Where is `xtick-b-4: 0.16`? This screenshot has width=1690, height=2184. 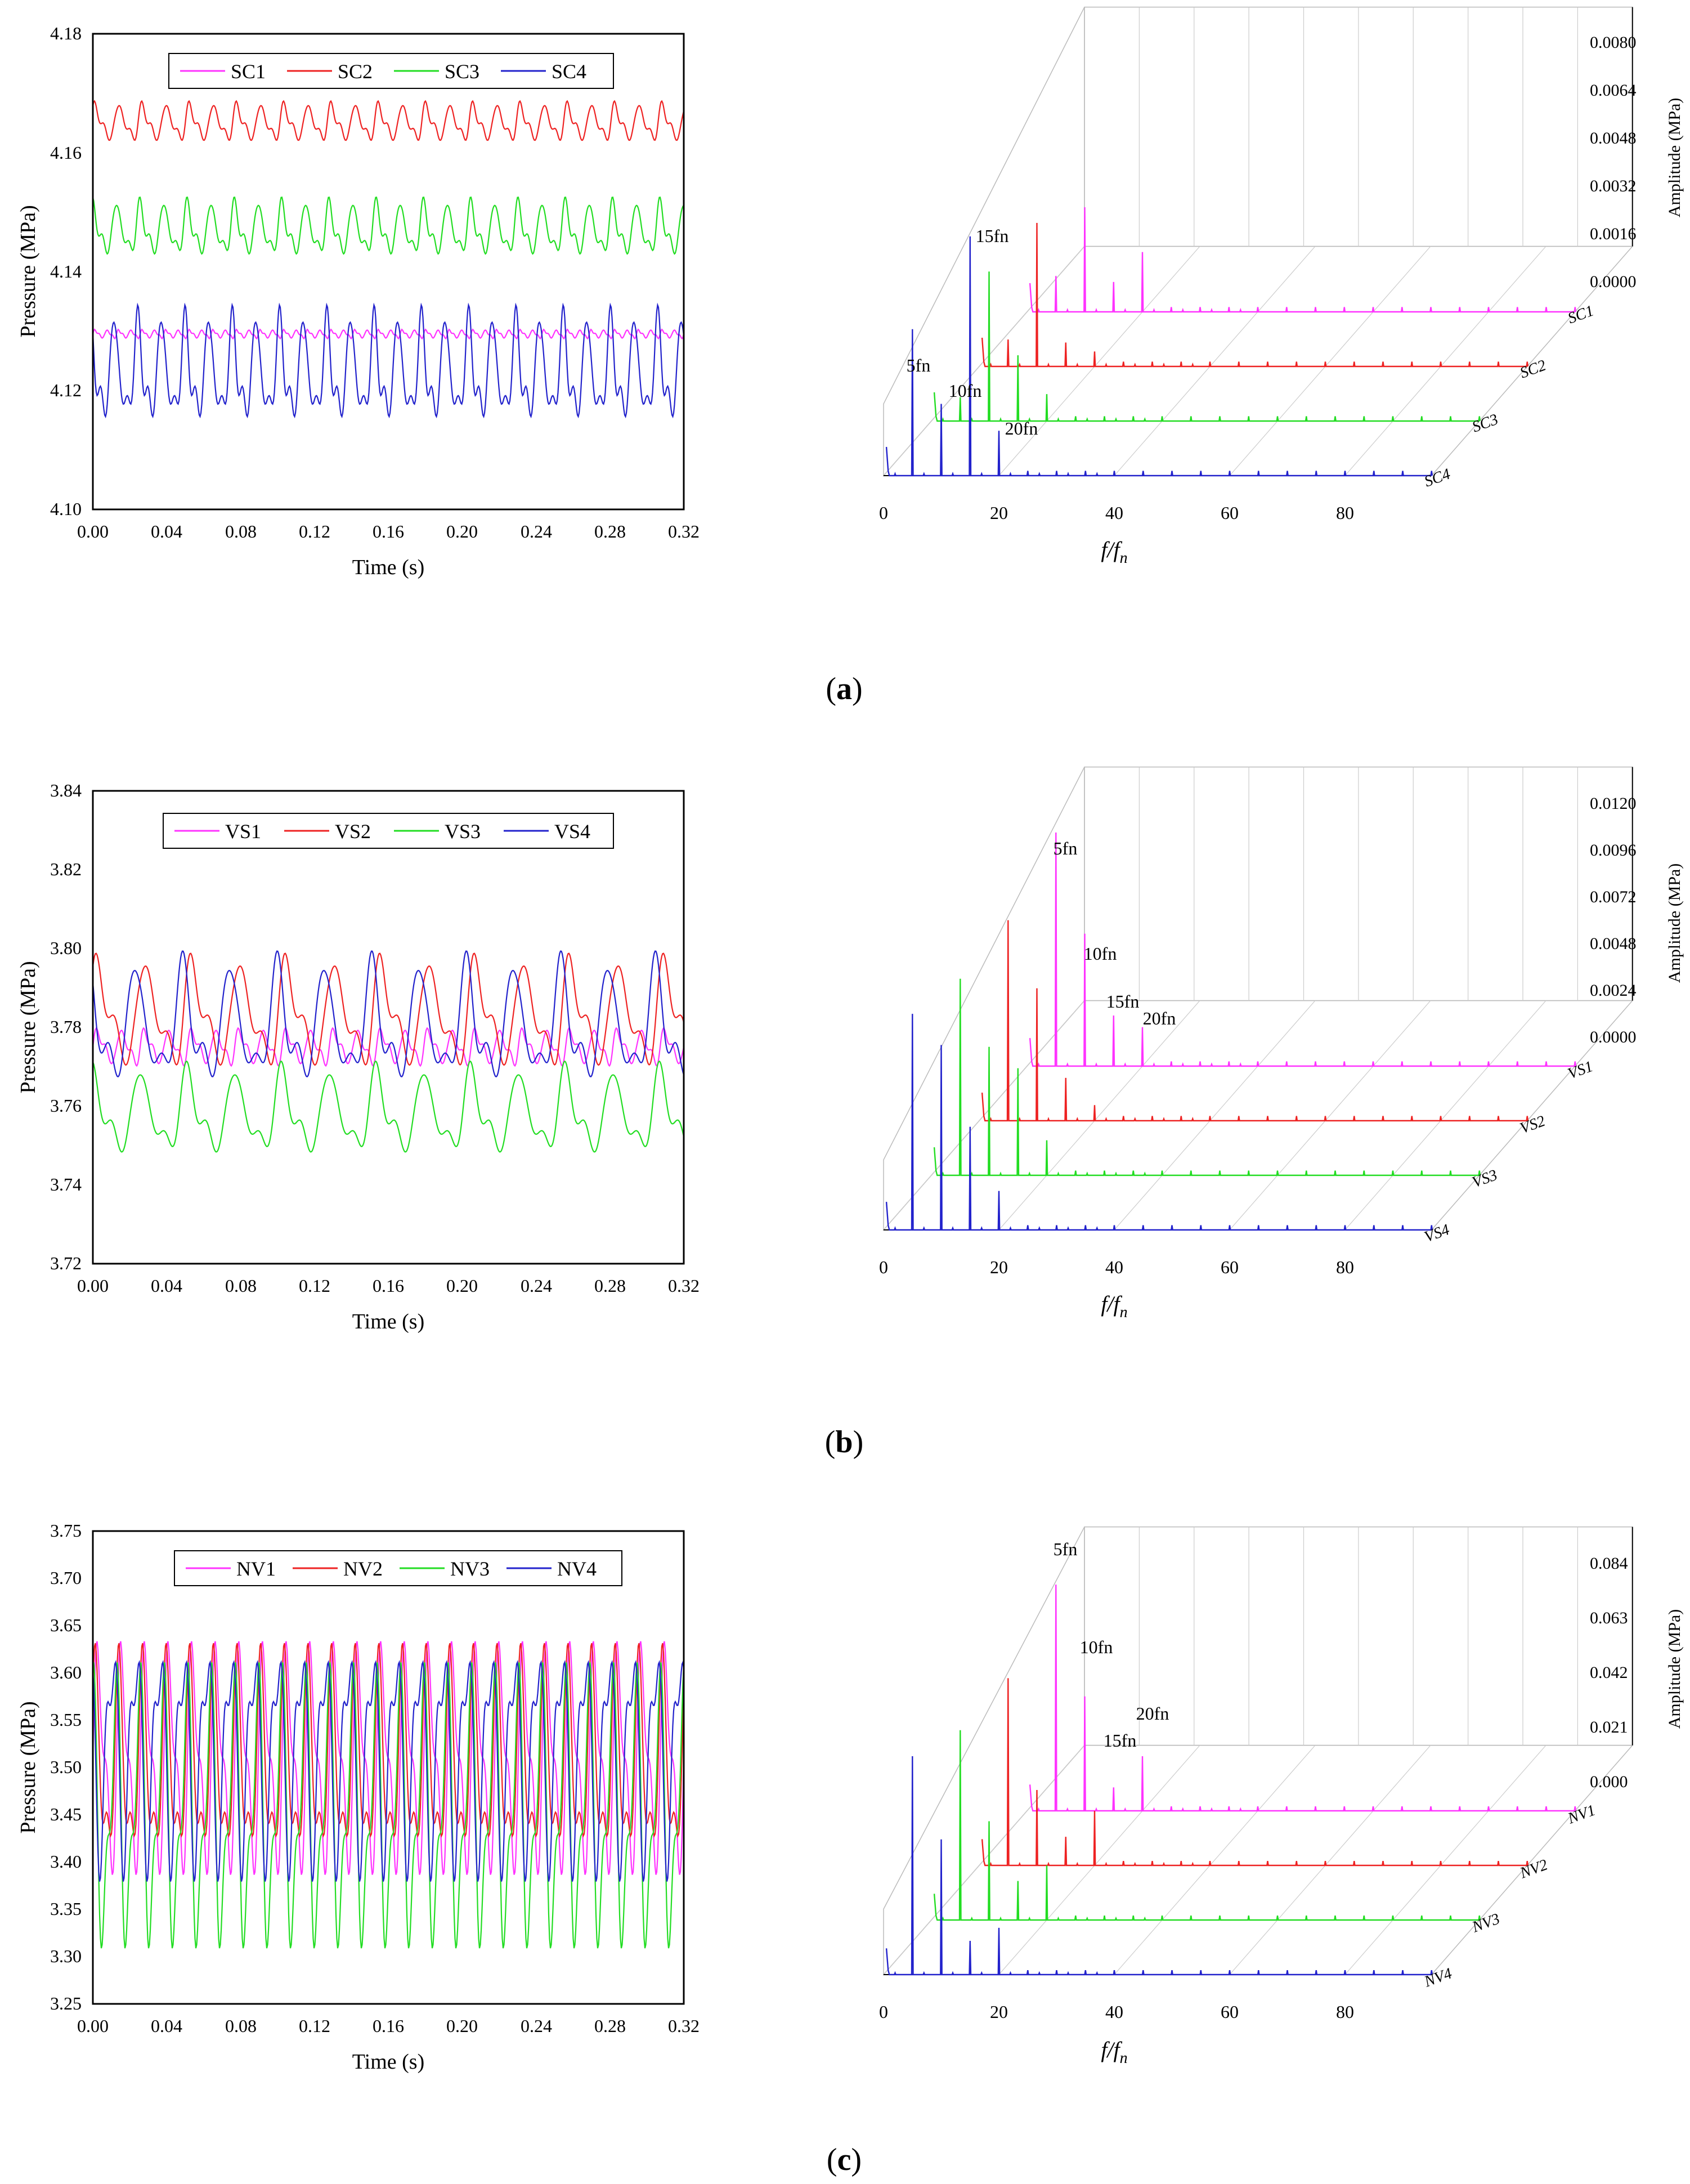
xtick-b-4: 0.16 is located at coordinates (389, 1286).